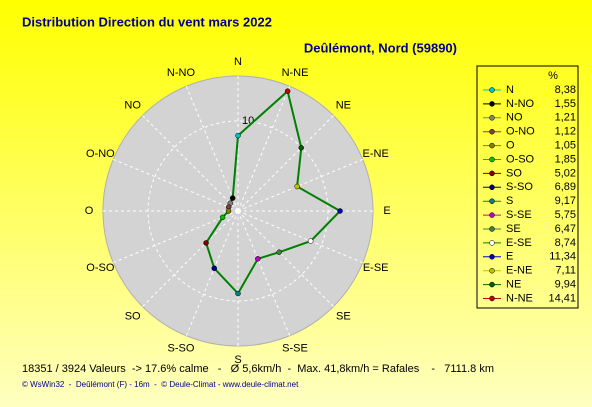 This screenshot has width=592, height=407. I want to click on legend-value: 5,75, so click(565, 215).